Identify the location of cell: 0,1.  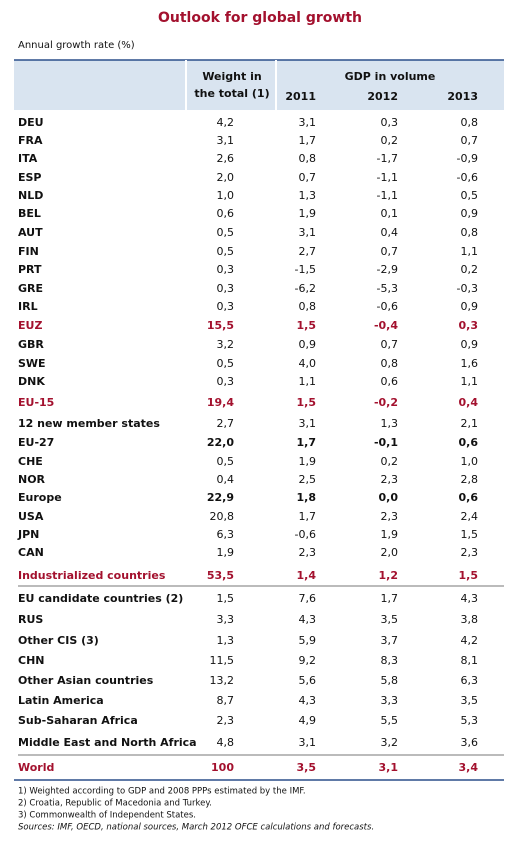
(390, 213).